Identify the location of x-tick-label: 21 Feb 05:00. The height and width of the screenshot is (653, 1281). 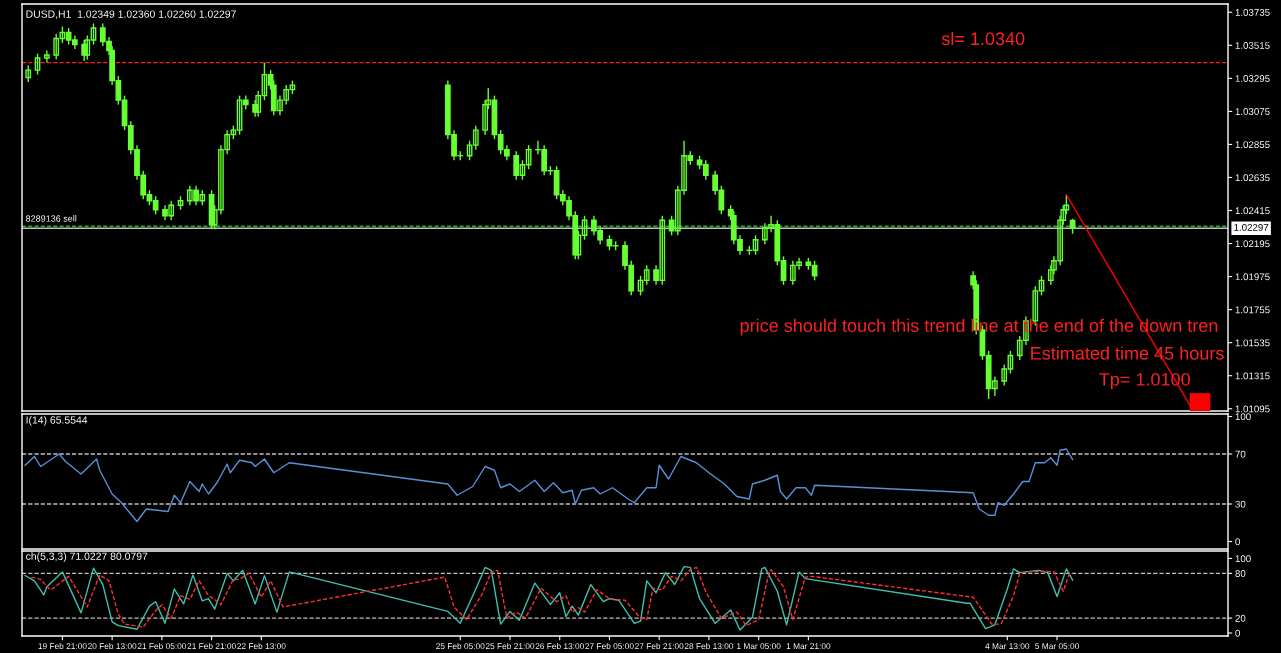
(162, 646).